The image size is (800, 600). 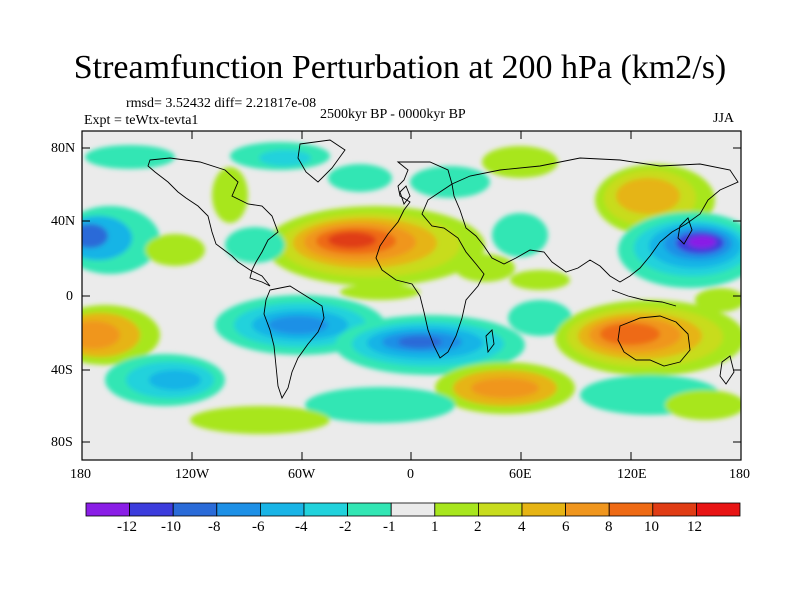 I want to click on colorbar-label: -8, so click(x=214, y=527).